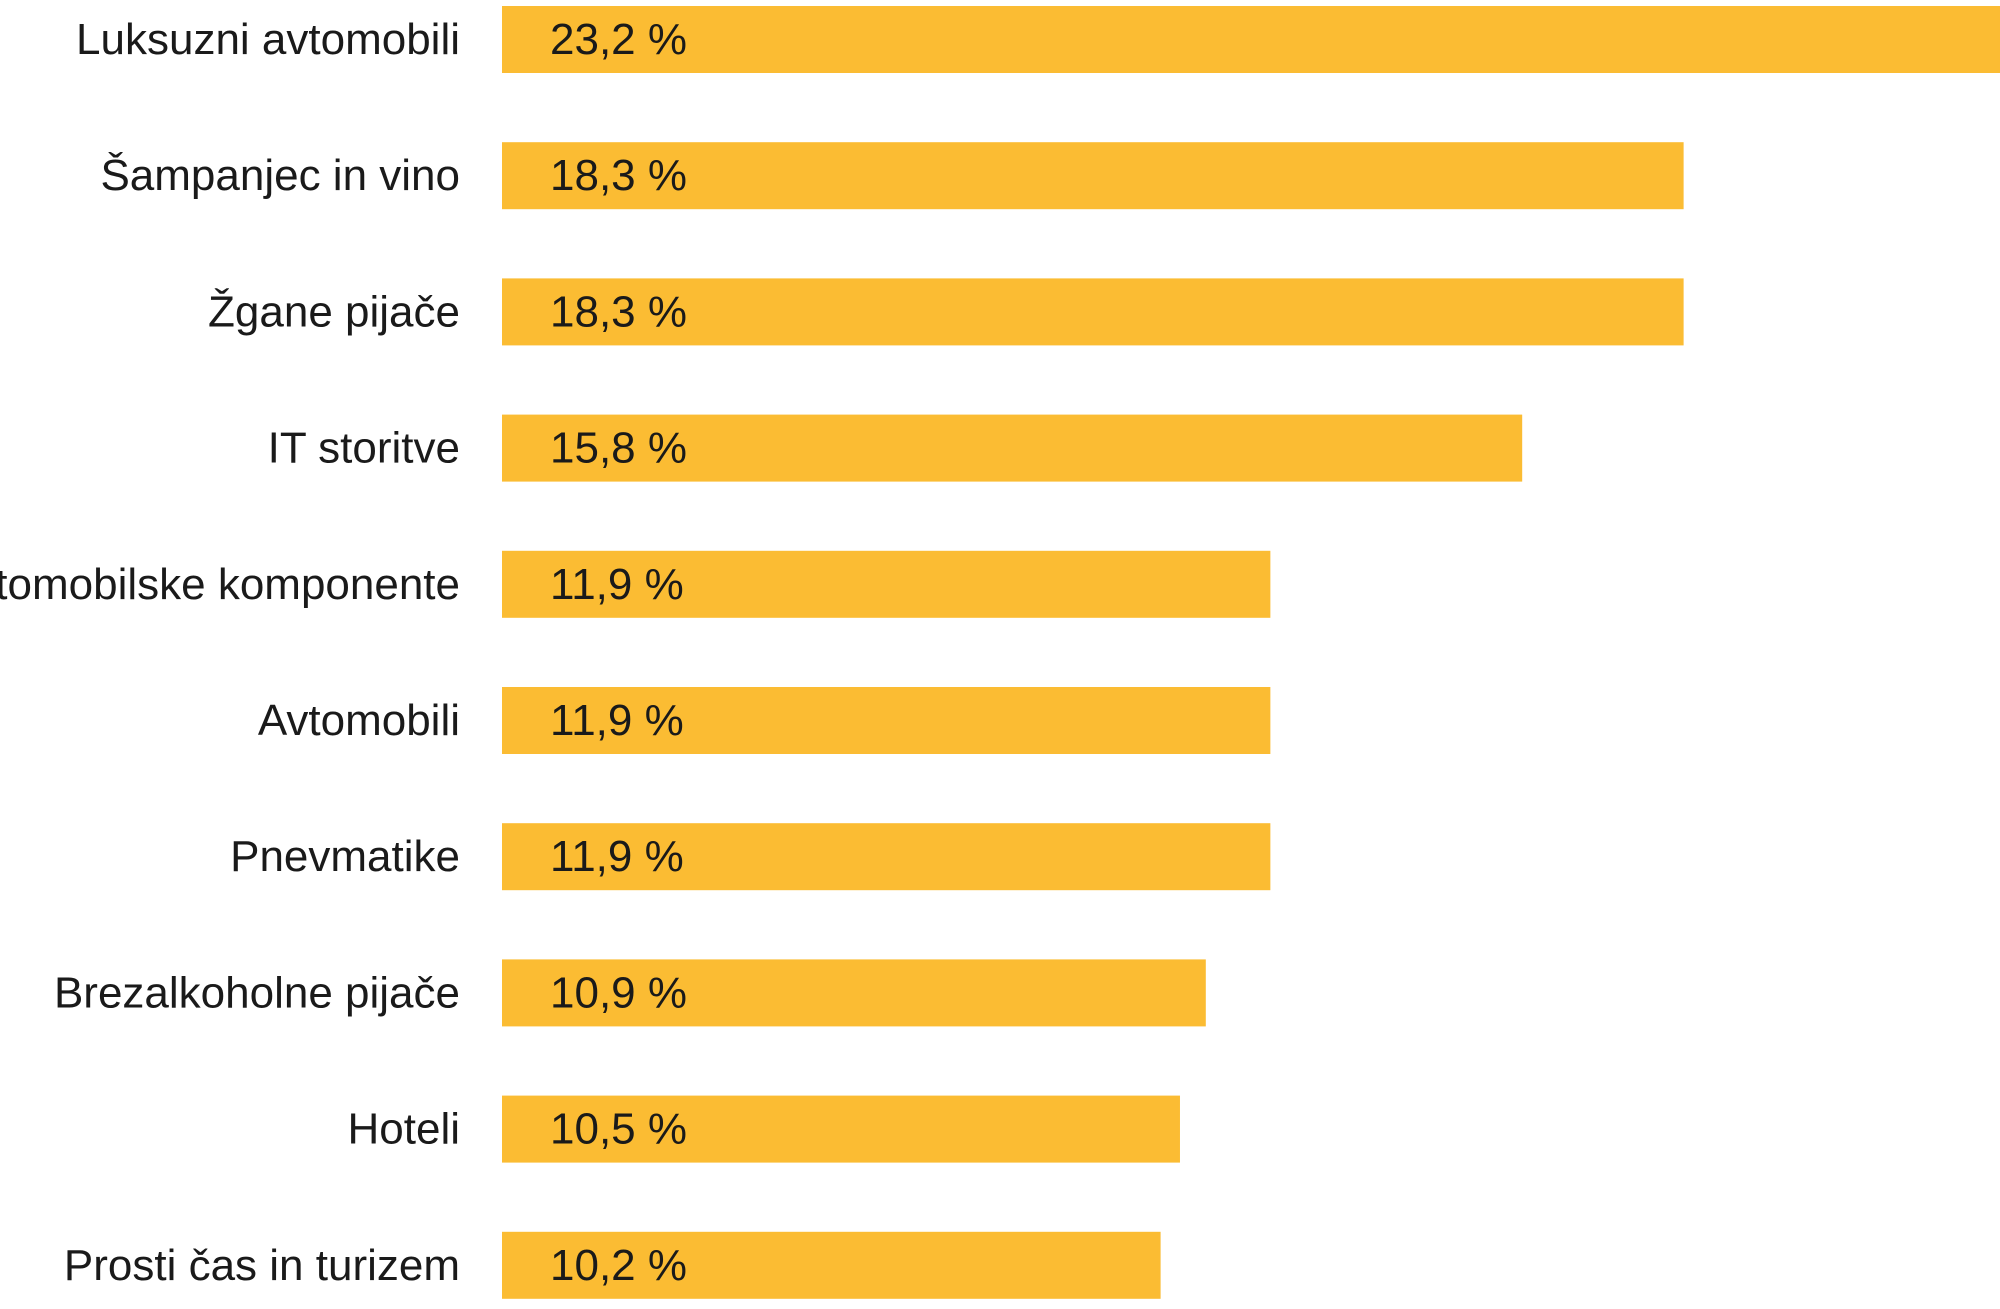 Image resolution: width=2000 pixels, height=1309 pixels. Describe the element at coordinates (617, 720) in the screenshot. I see `value-label-5: 11,9 %` at that location.